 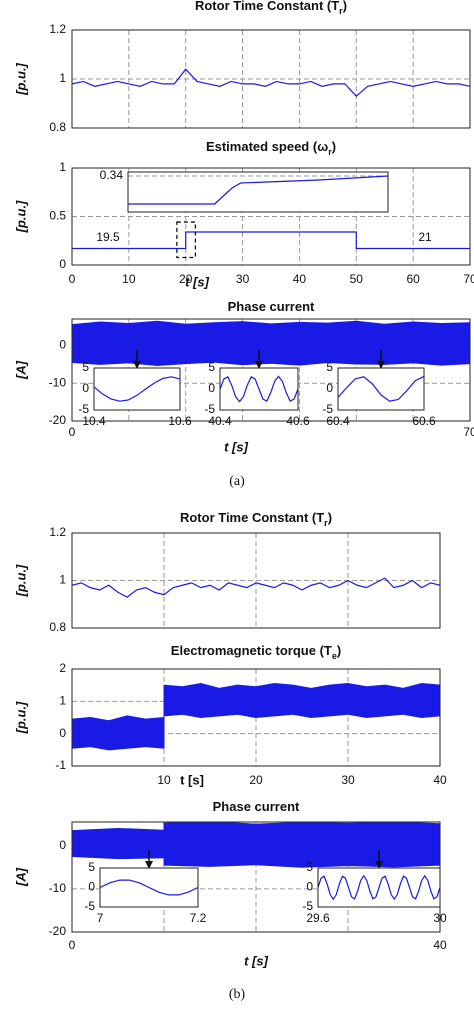 I want to click on title-part: r, so click(x=326, y=523).